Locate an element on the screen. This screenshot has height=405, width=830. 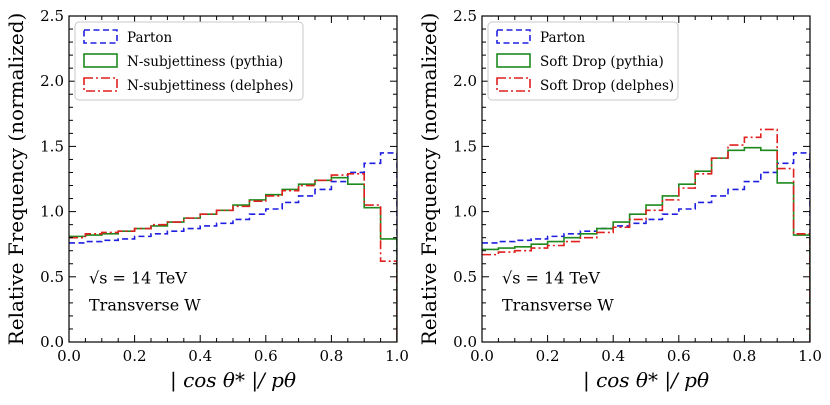
legend-label: N-subjettiness (delphes) is located at coordinates (210, 86).